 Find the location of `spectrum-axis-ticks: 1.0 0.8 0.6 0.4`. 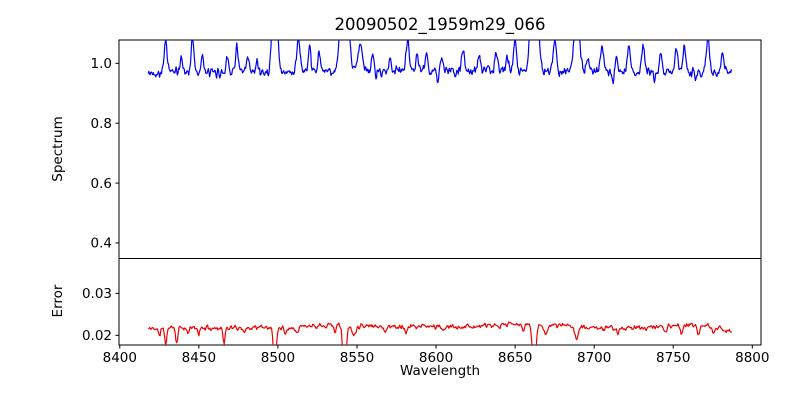

spectrum-axis-ticks: 1.0 0.8 0.6 0.4 is located at coordinates (105, 154).